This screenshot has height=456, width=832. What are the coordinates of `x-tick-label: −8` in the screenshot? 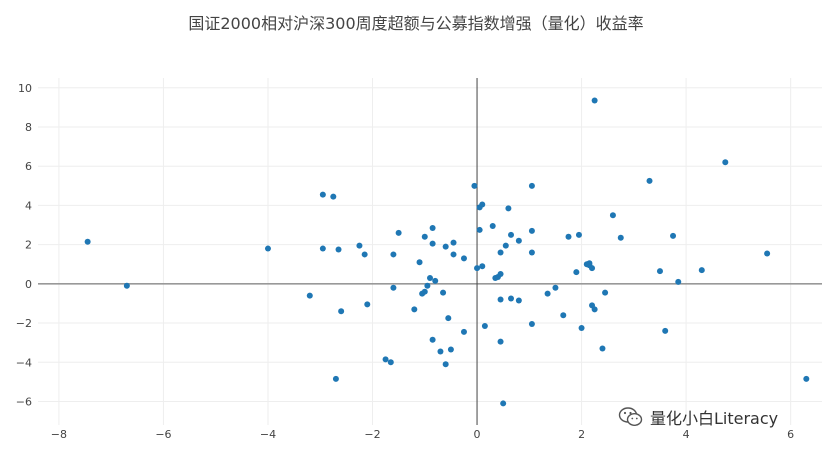 It's located at (59, 434).